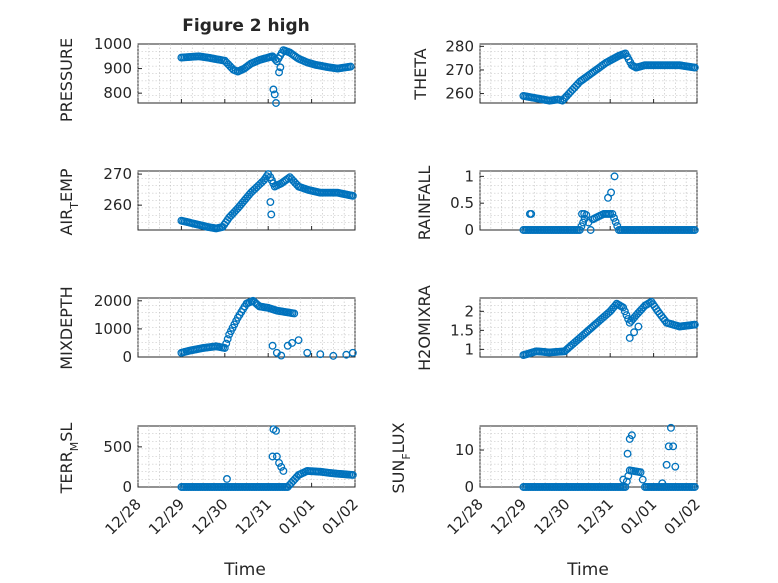  I want to click on panel-pressure: 800 900 1000, so click(225, 71).